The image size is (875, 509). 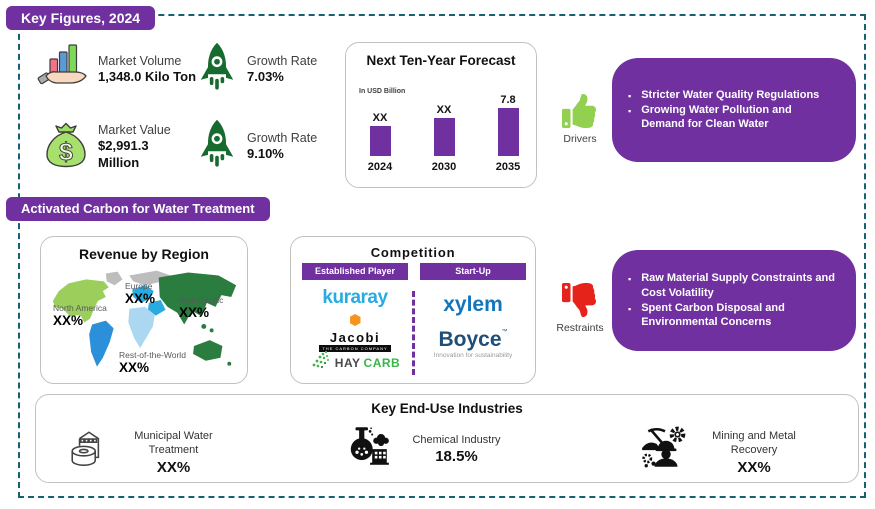 I want to click on region-name: Europe, so click(x=139, y=286).